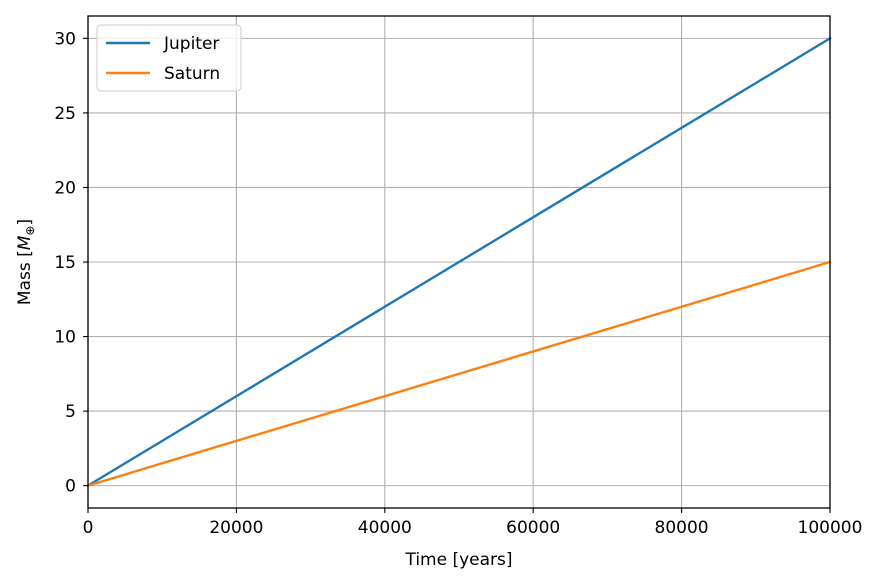 Image resolution: width=885 pixels, height=585 pixels. Describe the element at coordinates (25, 222) in the screenshot. I see `y-axis-label-suffix: ]` at that location.